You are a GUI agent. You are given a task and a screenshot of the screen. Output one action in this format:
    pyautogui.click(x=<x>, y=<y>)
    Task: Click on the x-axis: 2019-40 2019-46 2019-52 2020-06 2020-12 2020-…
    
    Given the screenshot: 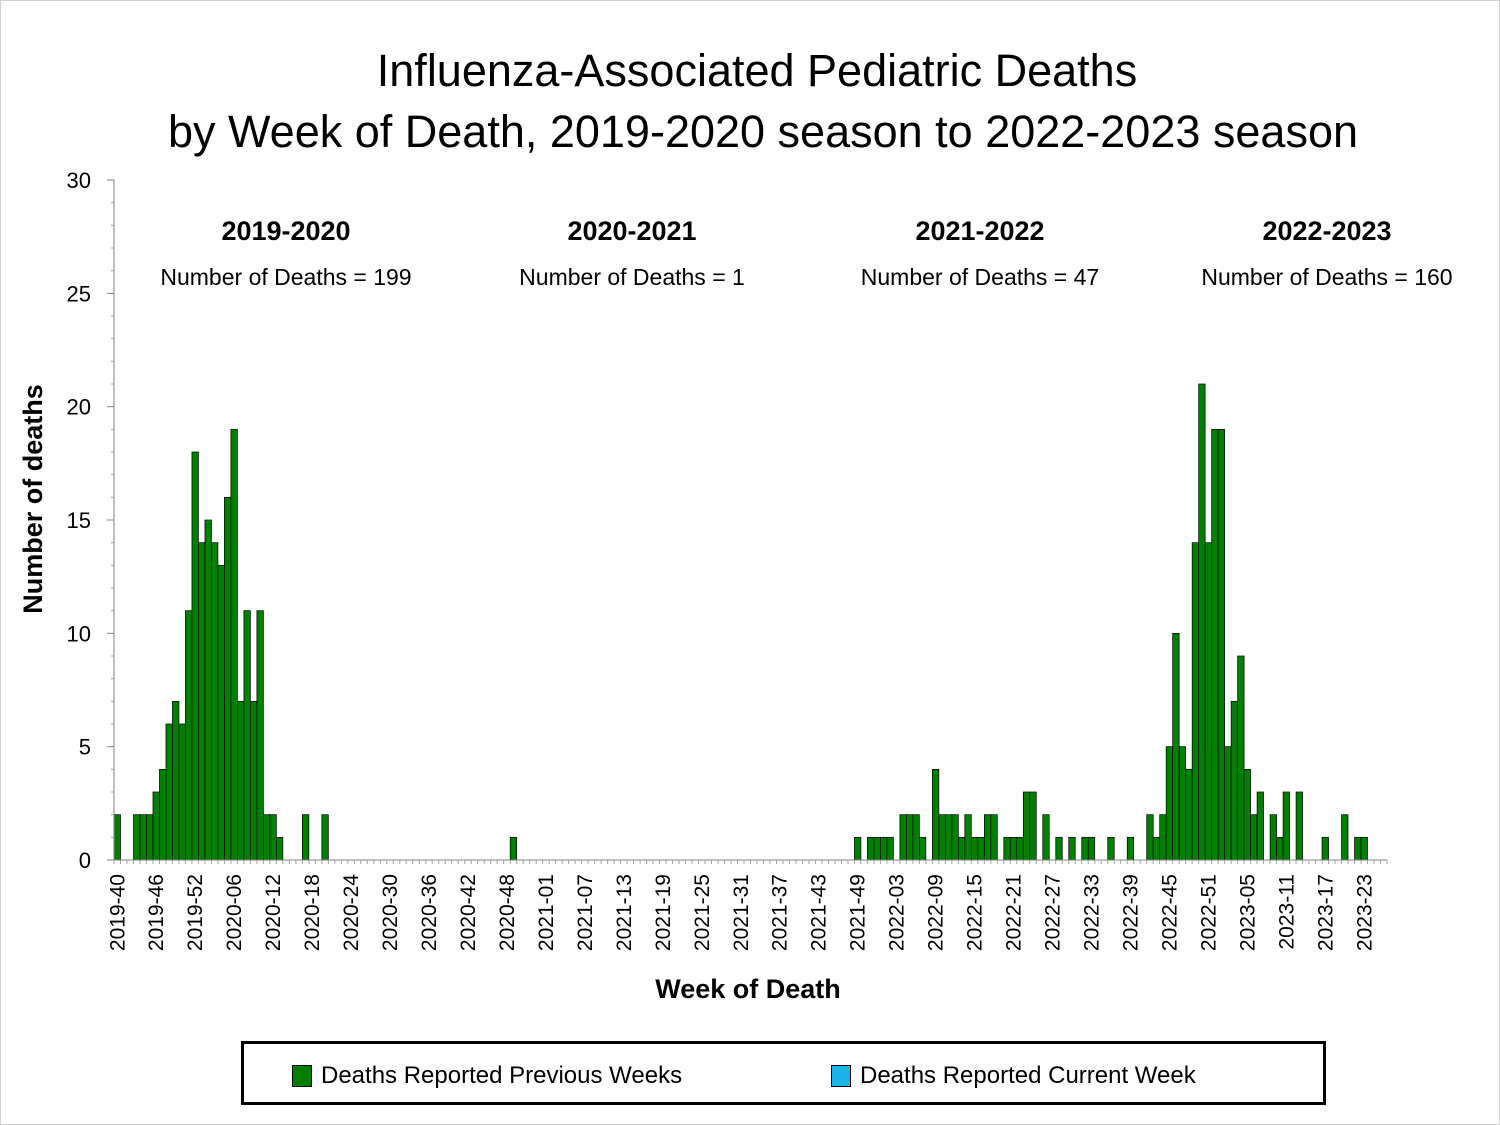 What is the action you would take?
    pyautogui.click(x=747, y=905)
    